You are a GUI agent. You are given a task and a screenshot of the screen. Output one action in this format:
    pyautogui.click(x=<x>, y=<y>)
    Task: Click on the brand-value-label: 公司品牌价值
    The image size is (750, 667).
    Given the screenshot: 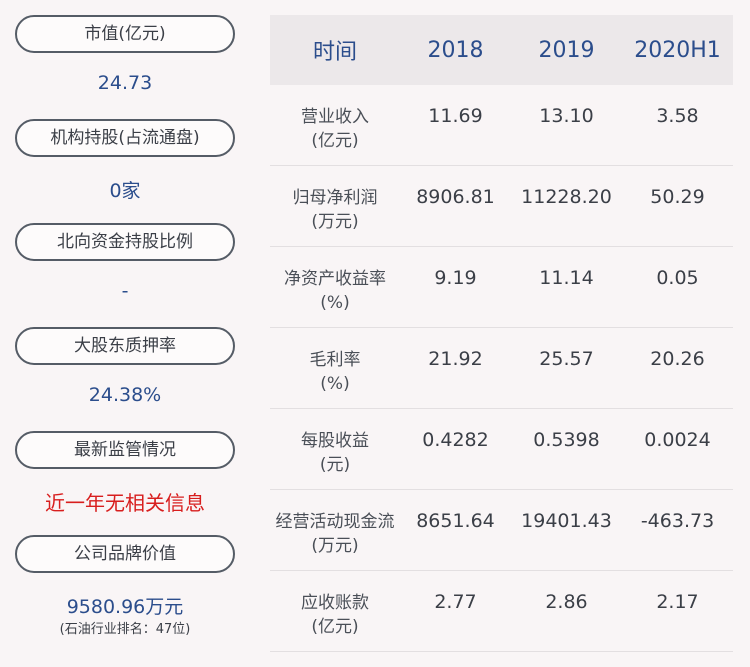 What is the action you would take?
    pyautogui.click(x=125, y=554)
    